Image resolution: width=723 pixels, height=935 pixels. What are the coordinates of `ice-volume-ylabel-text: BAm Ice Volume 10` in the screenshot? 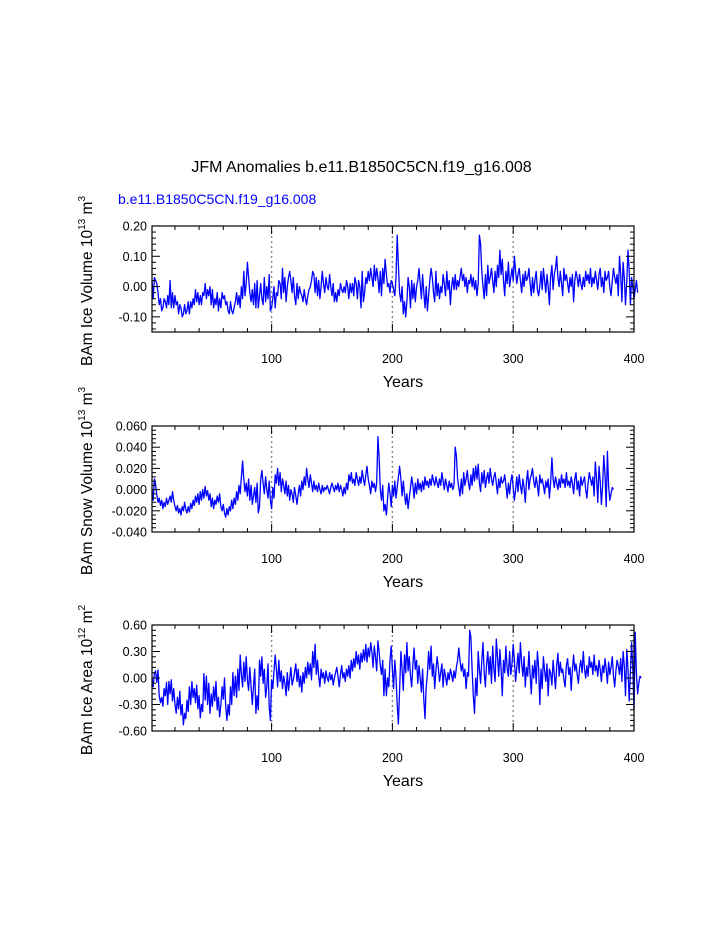 It's located at (87, 298).